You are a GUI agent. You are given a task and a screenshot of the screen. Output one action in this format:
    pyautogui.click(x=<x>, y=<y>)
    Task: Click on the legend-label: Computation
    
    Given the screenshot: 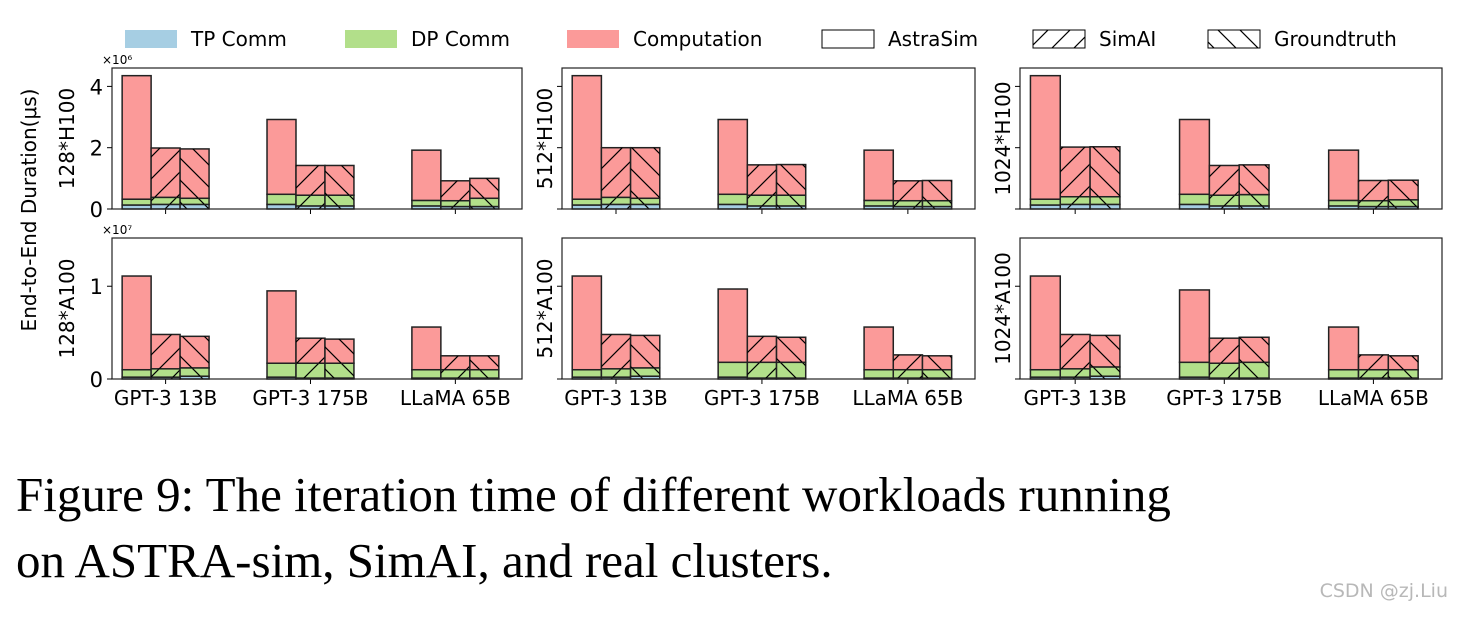 What is the action you would take?
    pyautogui.click(x=697, y=39)
    